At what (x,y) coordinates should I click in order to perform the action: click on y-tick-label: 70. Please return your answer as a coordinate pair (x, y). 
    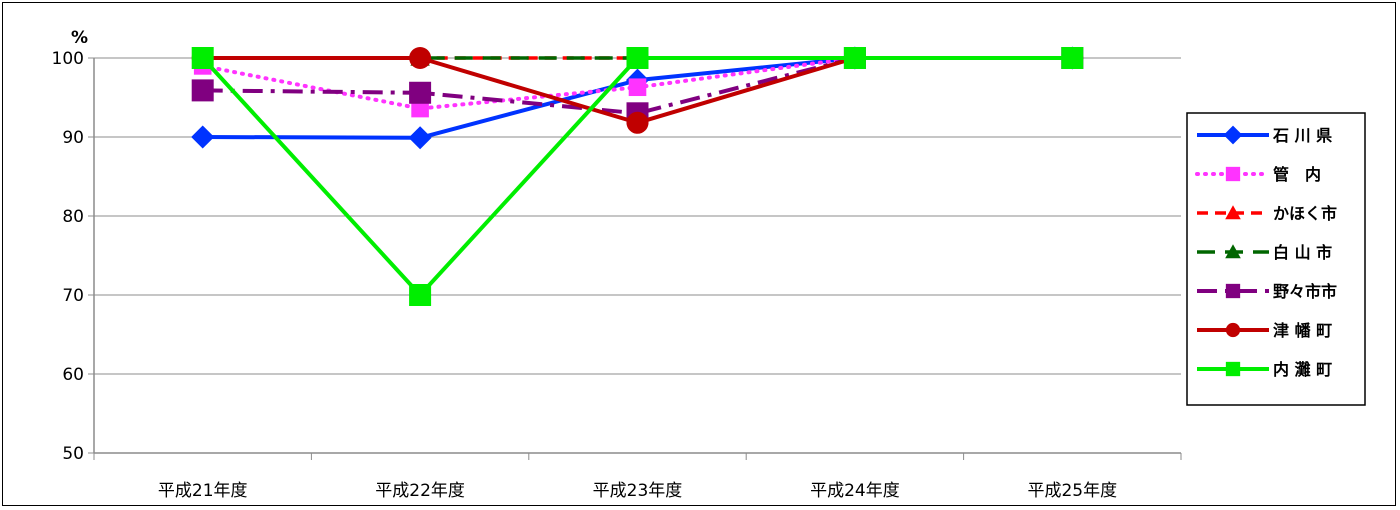
    Looking at the image, I should click on (73, 296).